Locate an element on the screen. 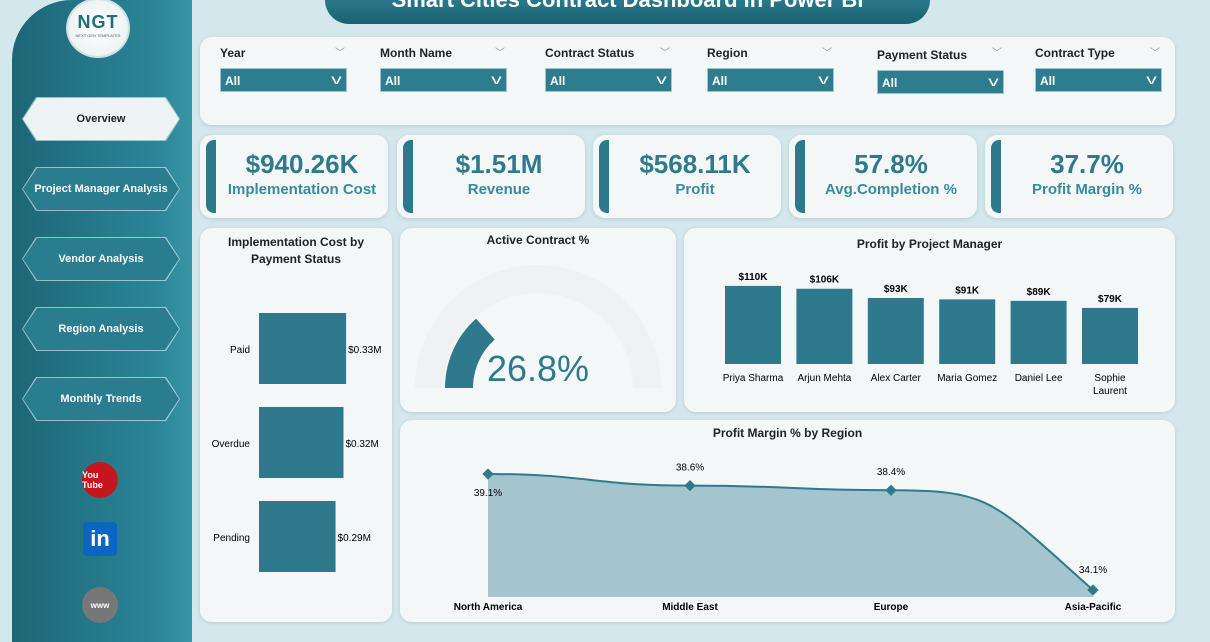  kpi-label: Implementation Cost is located at coordinates (302, 189).